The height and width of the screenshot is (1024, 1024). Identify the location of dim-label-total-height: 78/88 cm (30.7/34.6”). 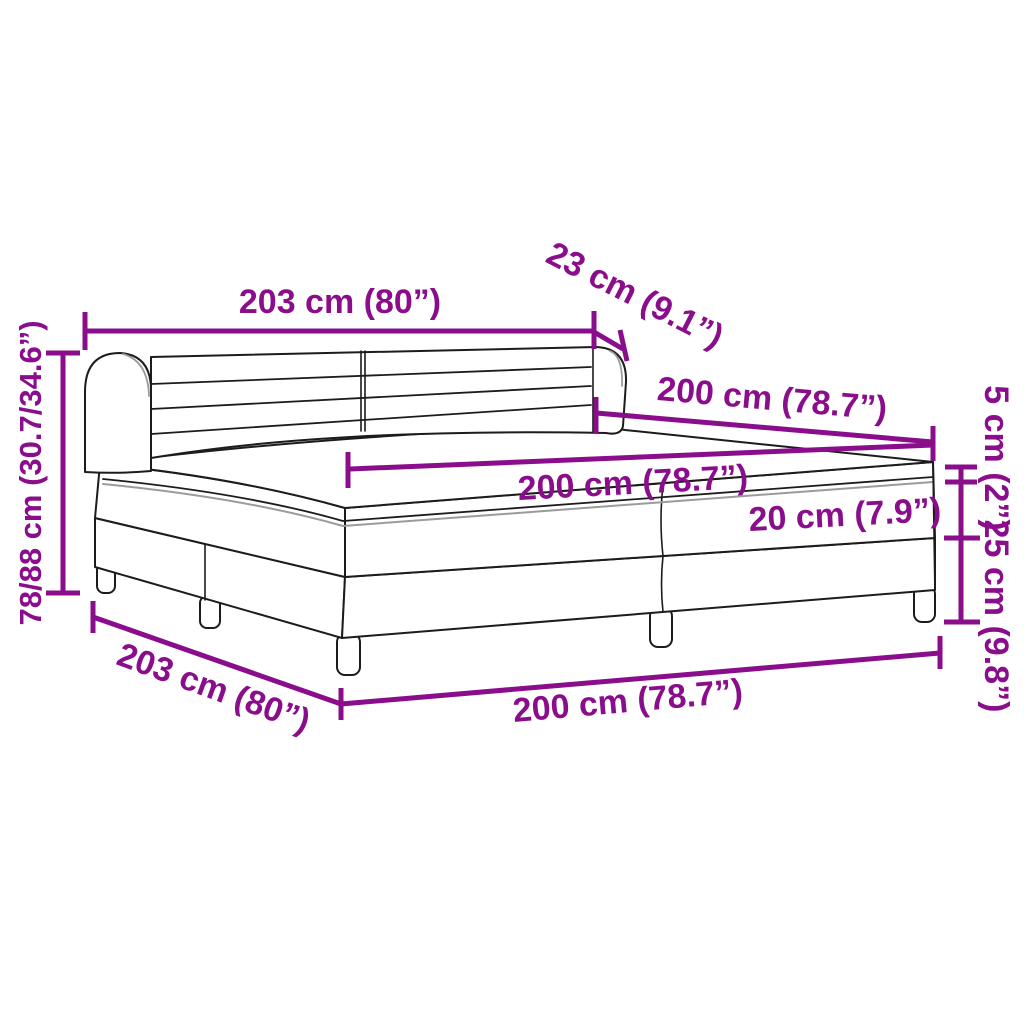
(30, 472).